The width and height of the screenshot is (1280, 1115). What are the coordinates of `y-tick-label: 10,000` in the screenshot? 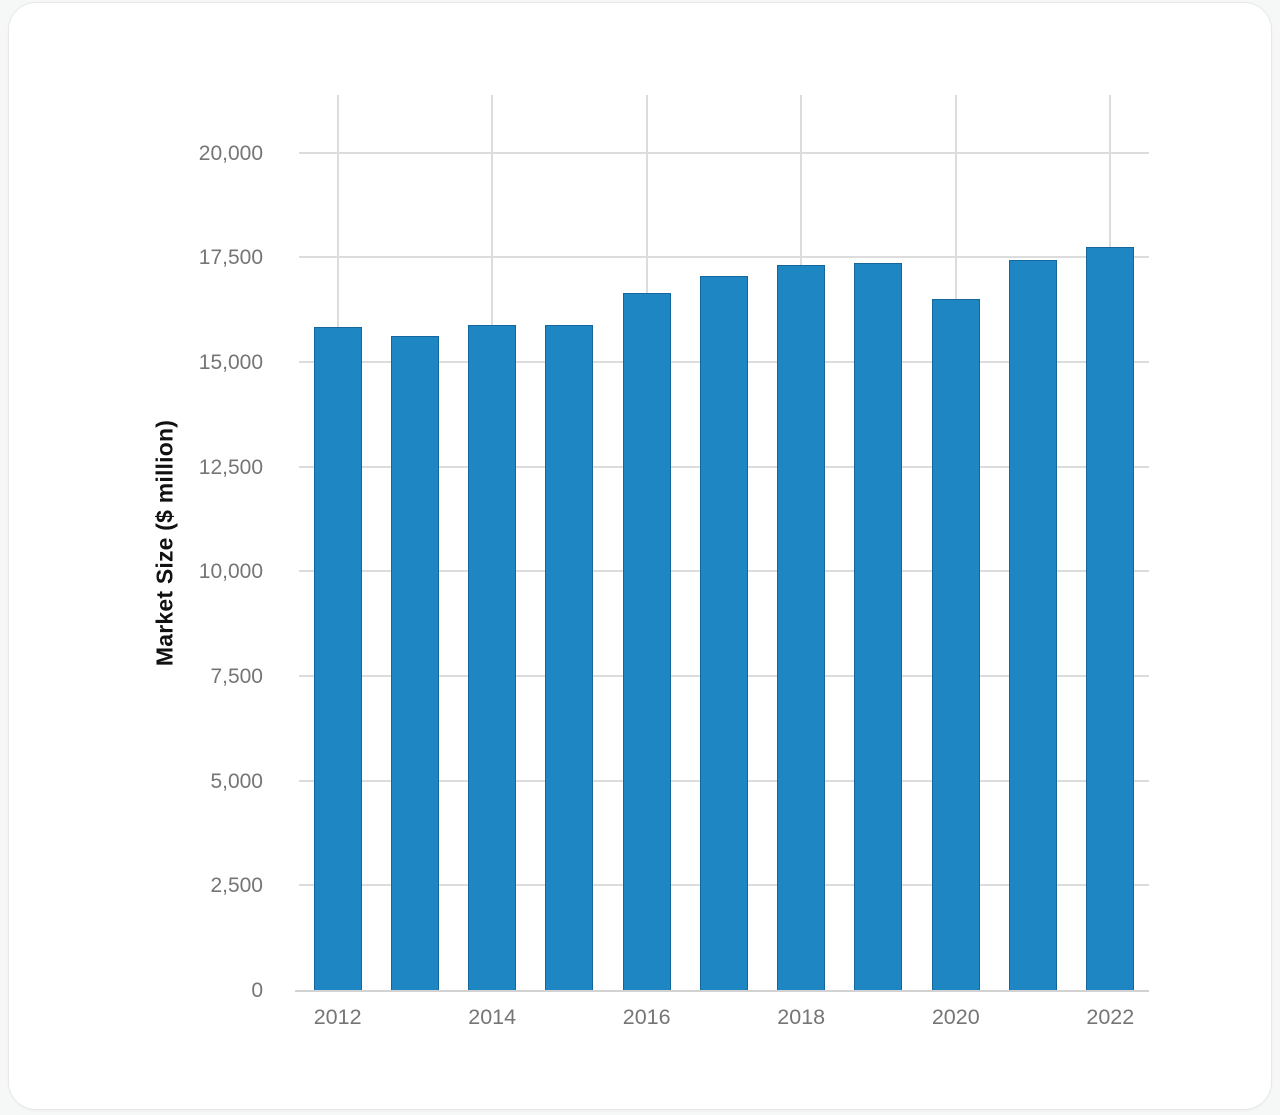 It's located at (230, 572).